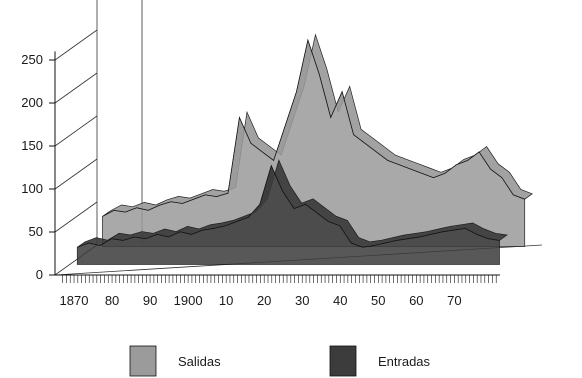  What do you see at coordinates (280, 361) in the screenshot?
I see `chart-legend: Salidas Entradas` at bounding box center [280, 361].